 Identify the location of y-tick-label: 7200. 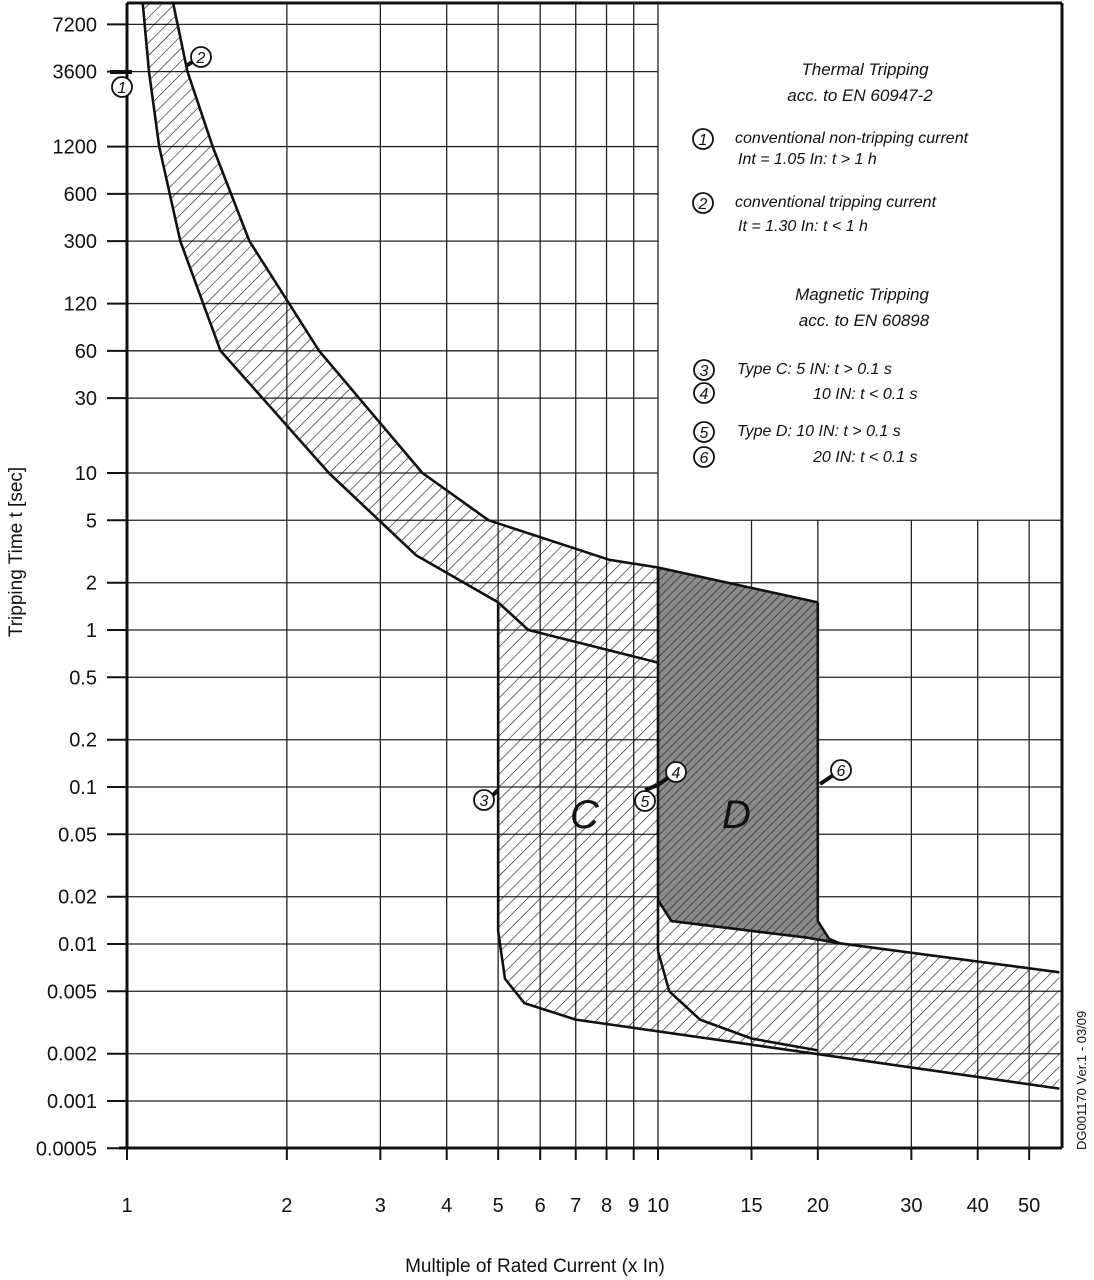
(75, 25).